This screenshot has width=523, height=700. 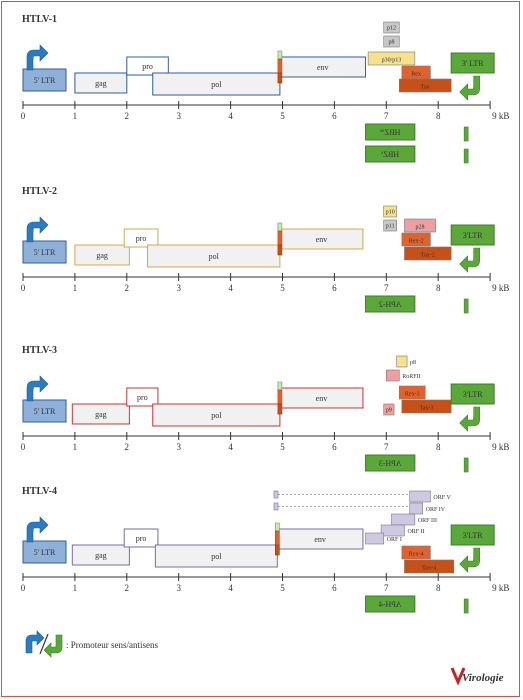 I want to click on htlv2-p10-box, so click(x=390, y=211).